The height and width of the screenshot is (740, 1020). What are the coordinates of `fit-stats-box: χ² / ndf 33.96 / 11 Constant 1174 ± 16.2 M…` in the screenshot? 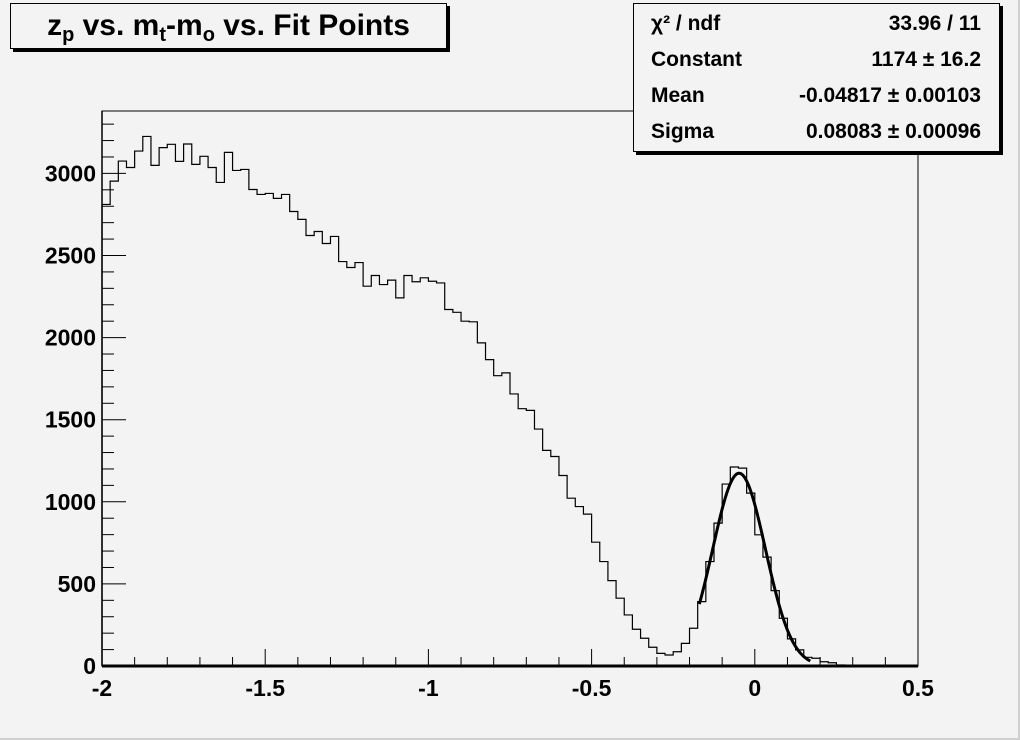 It's located at (816, 77).